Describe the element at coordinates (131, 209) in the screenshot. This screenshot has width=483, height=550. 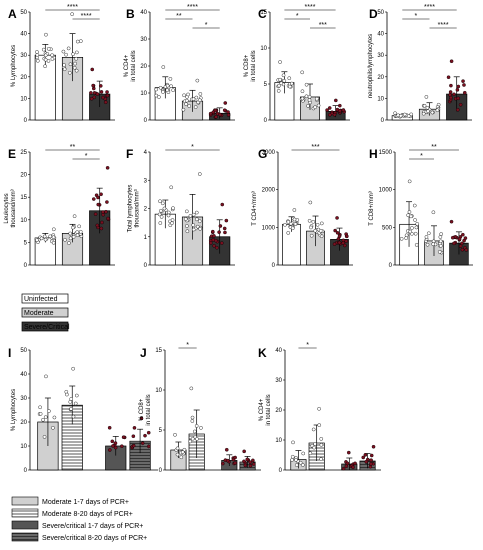
I see `y-axis-label-line: Total lymphocytes` at that location.